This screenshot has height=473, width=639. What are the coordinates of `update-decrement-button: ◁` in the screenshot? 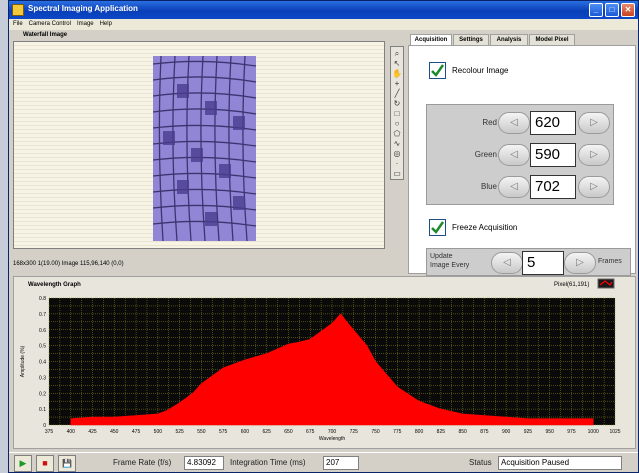 It's located at (507, 263).